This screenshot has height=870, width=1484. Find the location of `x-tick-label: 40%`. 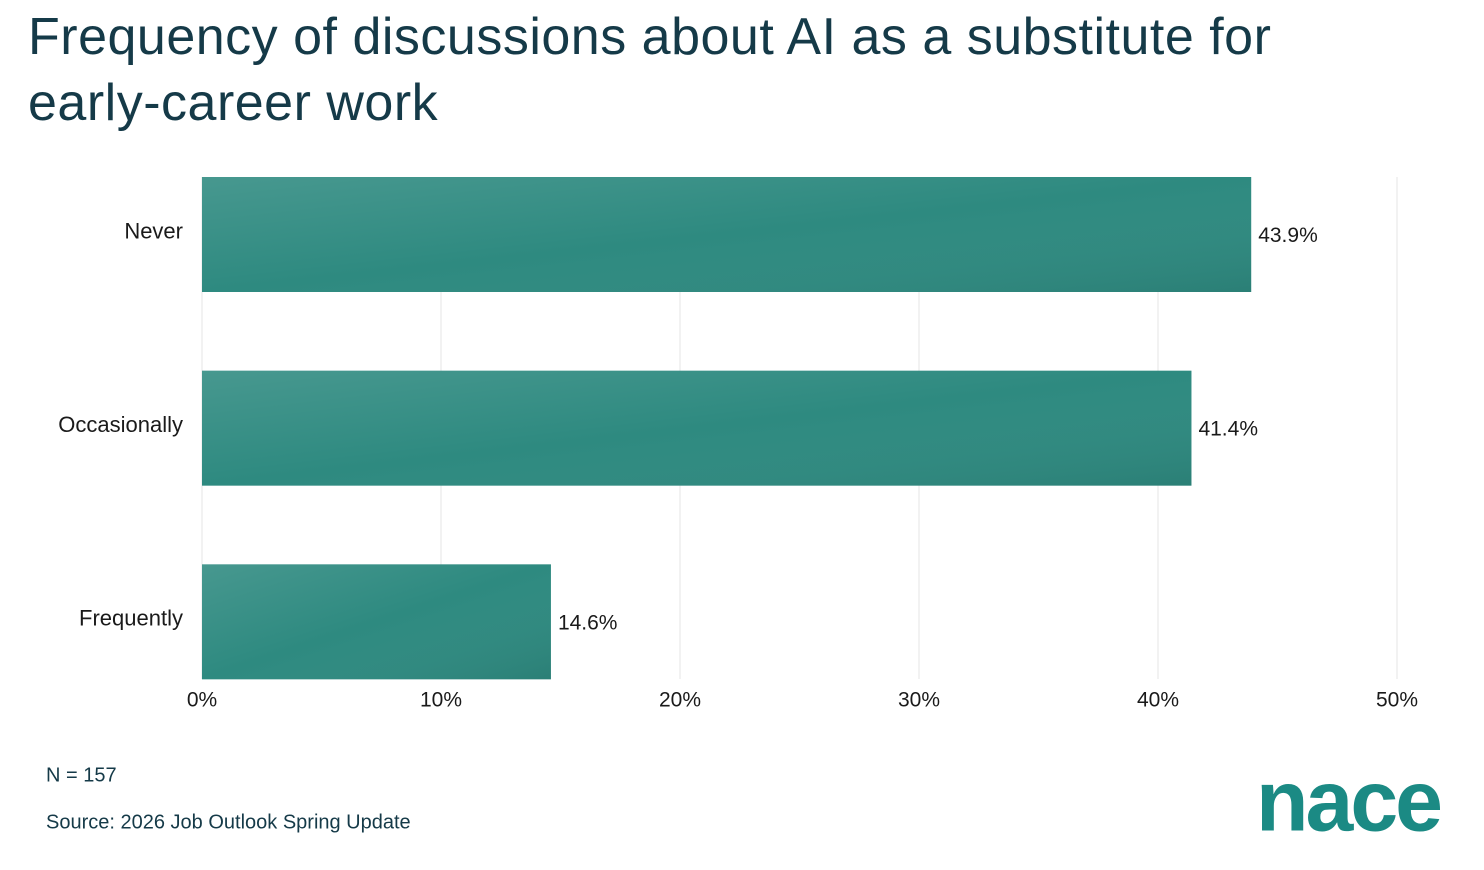

x-tick-label: 40% is located at coordinates (1158, 700).